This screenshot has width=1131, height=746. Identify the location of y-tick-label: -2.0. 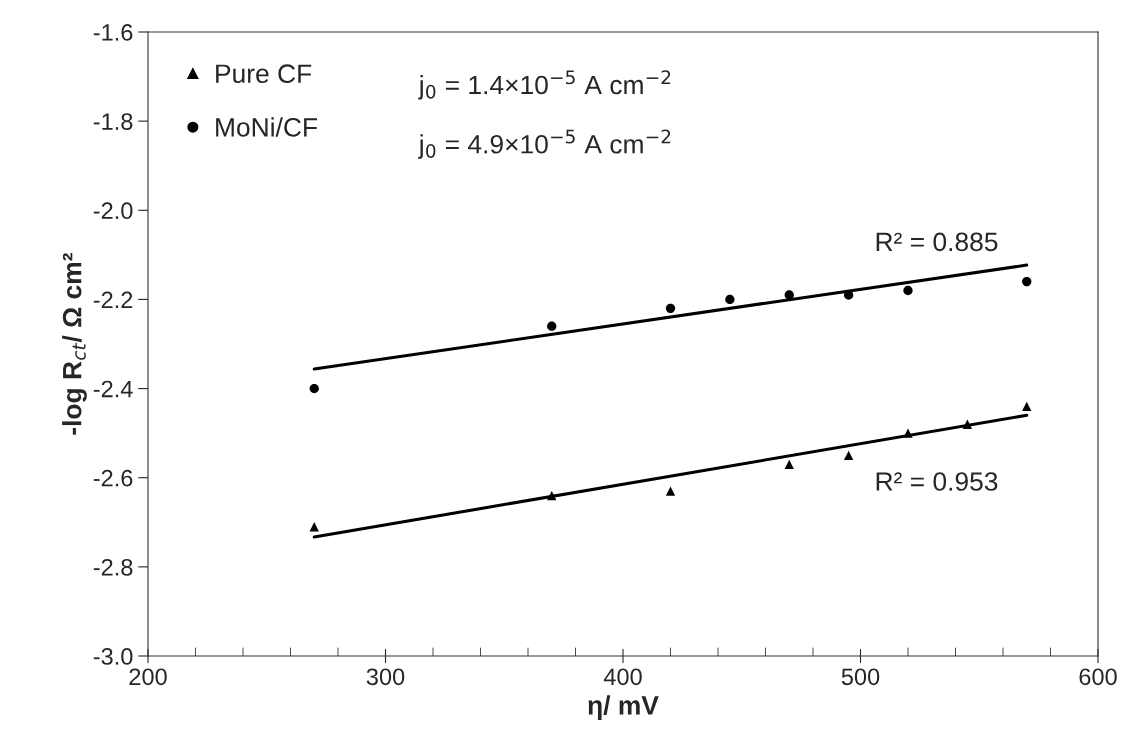
(113, 211).